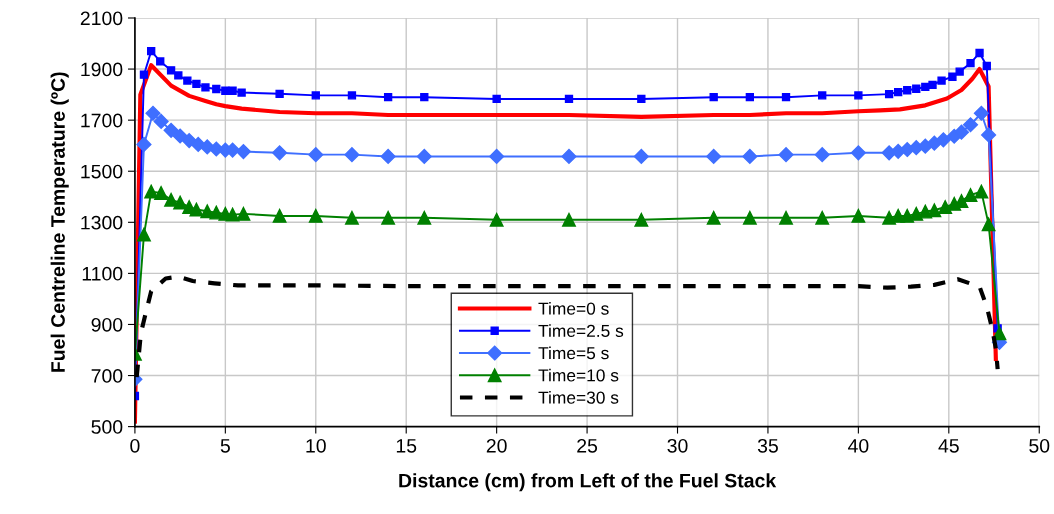  Describe the element at coordinates (581, 330) in the screenshot. I see `legend-label: Time=2.5 s` at that location.